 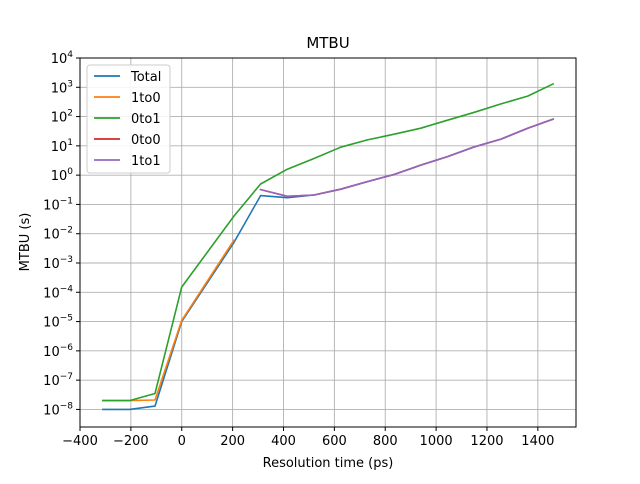 What do you see at coordinates (334, 441) in the screenshot?
I see `x-tick-label: 600` at bounding box center [334, 441].